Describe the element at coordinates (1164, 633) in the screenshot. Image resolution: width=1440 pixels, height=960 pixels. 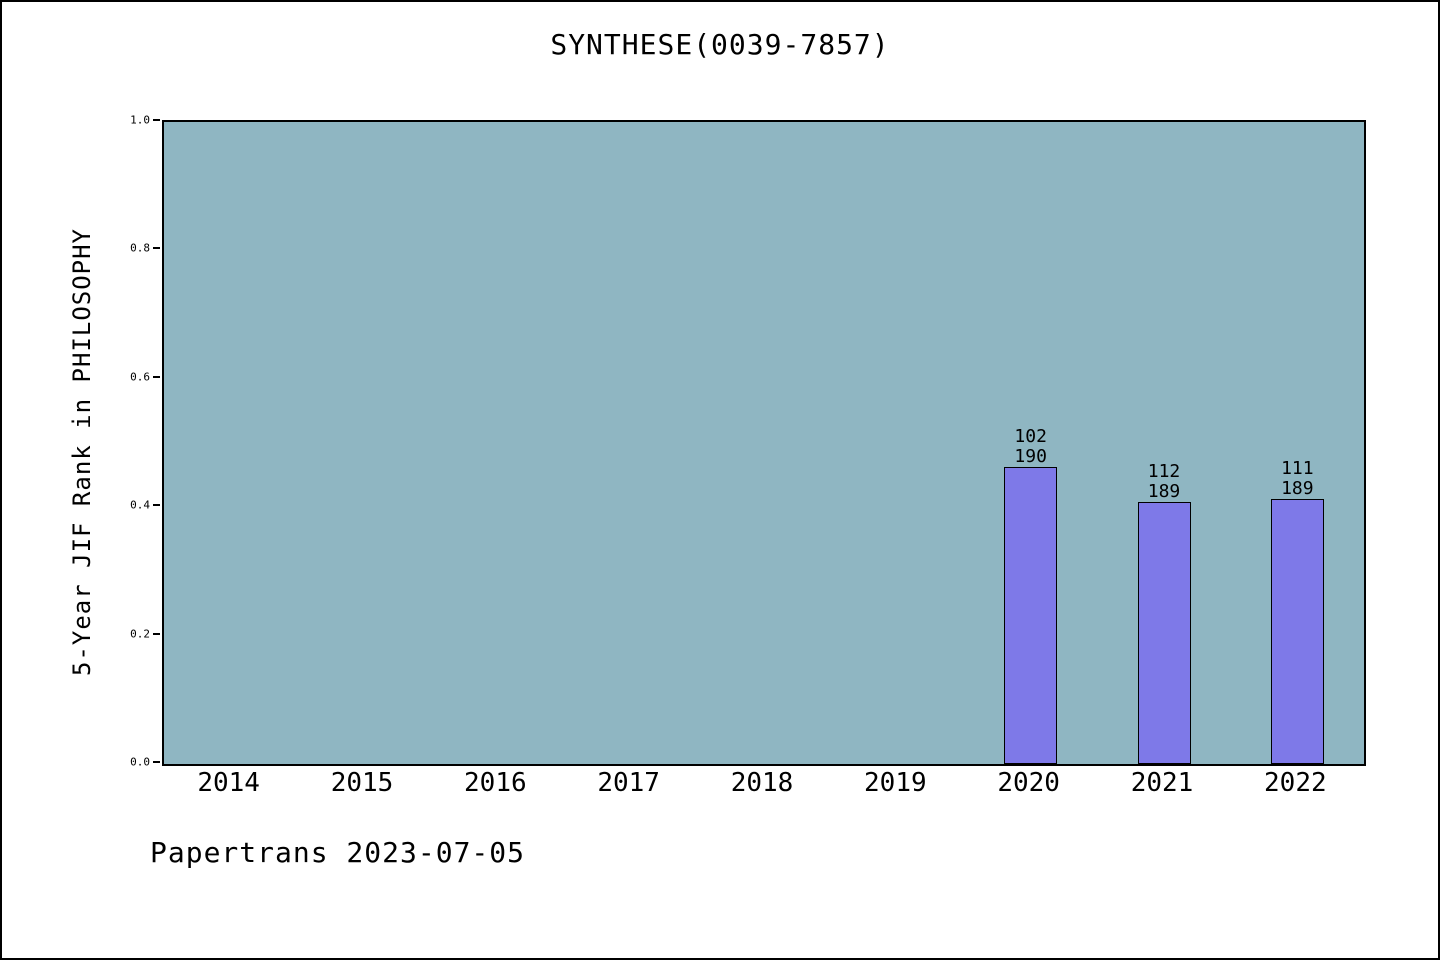
I see `bar-2021` at that location.